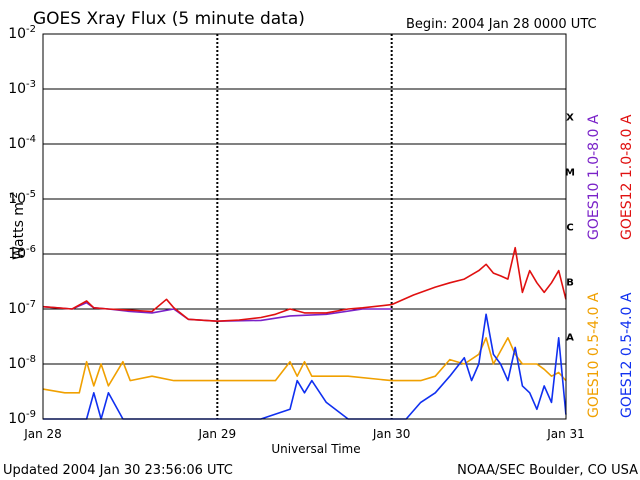  Describe the element at coordinates (22, 253) in the screenshot. I see `y-tick-label: 10⁻⁶` at that location.